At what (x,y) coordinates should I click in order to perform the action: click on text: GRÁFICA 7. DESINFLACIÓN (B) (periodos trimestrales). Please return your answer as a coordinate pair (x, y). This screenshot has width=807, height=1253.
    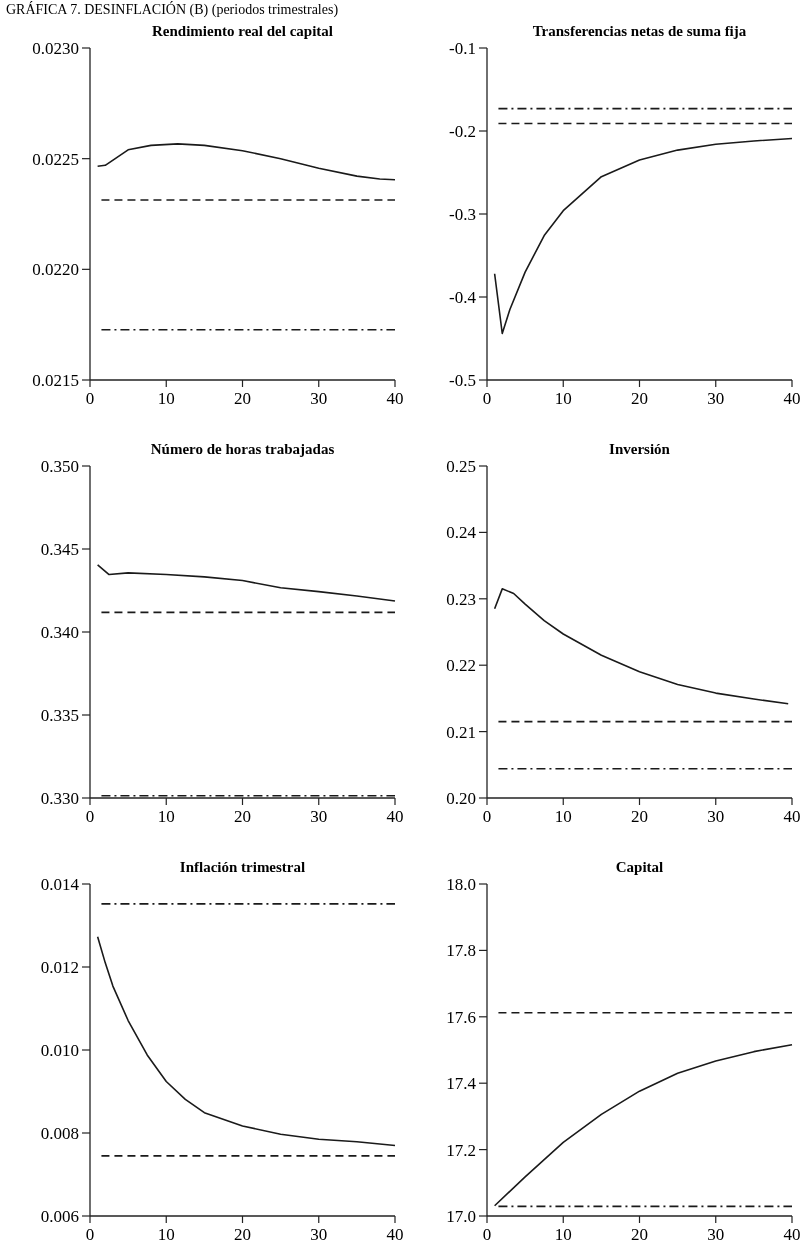
    Looking at the image, I should click on (172, 9).